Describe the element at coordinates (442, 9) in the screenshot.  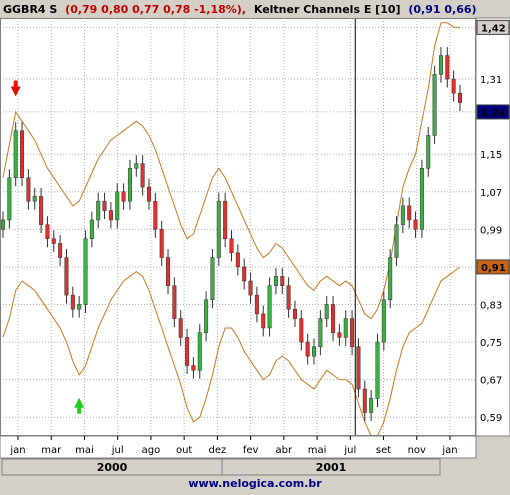
I see `indicator-values: (0,91 0,66)` at that location.